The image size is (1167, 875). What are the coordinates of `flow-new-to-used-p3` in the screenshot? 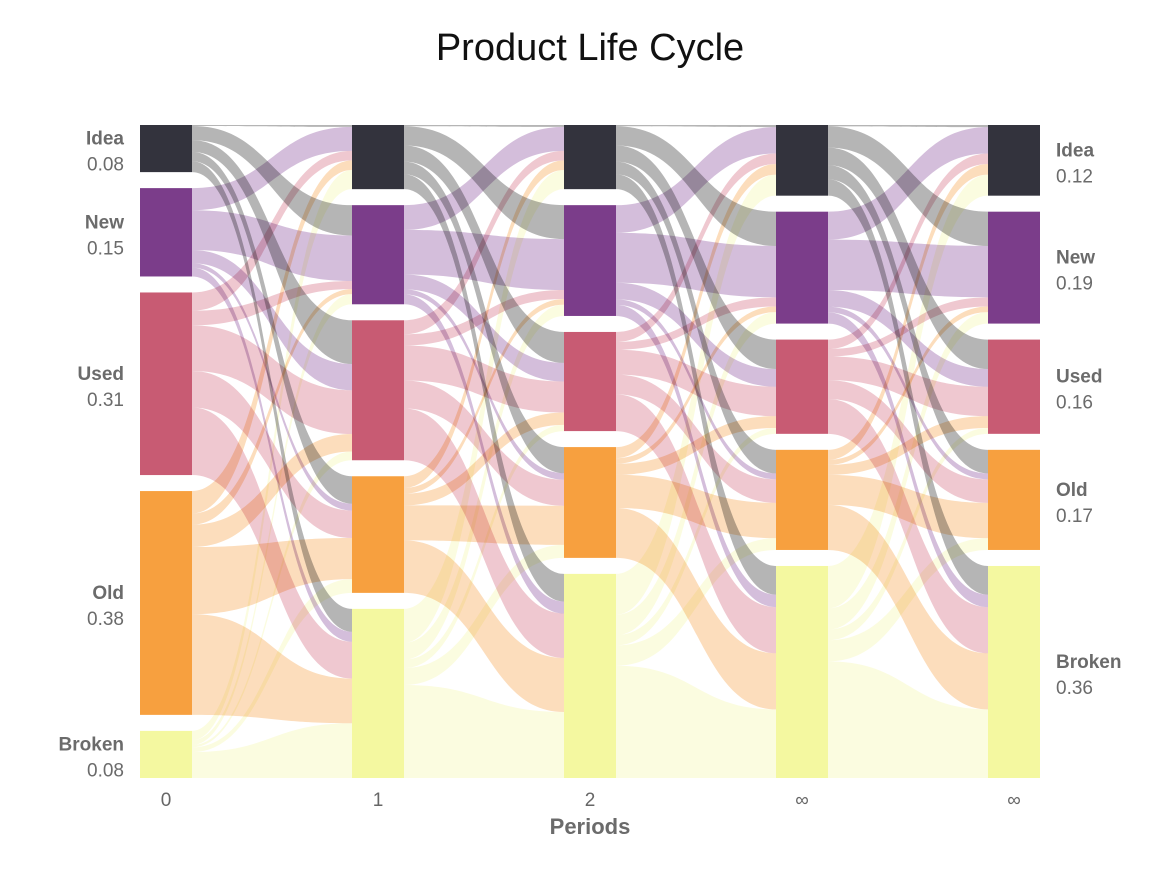 It's located at (908, 338).